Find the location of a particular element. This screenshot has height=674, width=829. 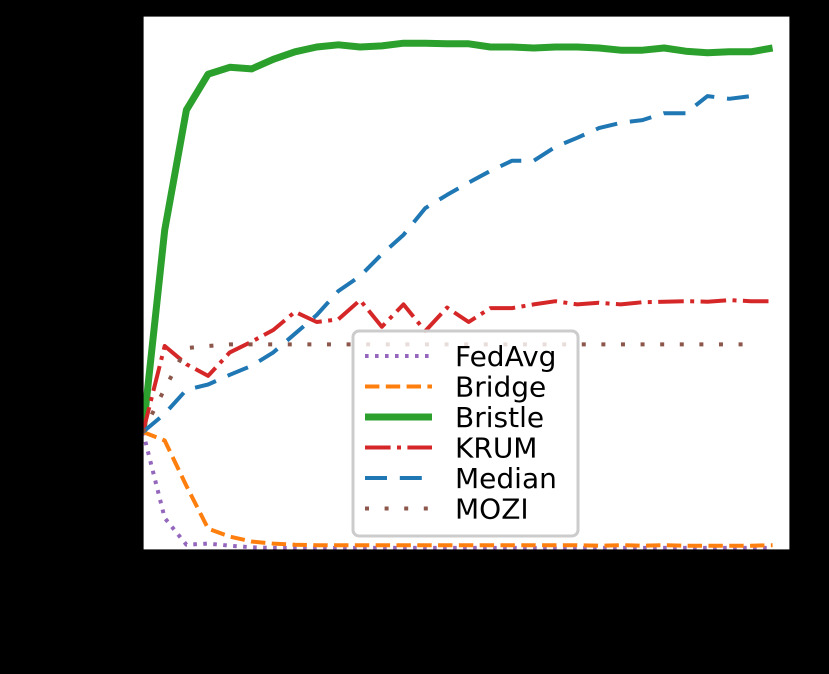

legend-item-bridge: Bridge is located at coordinates (455, 387).